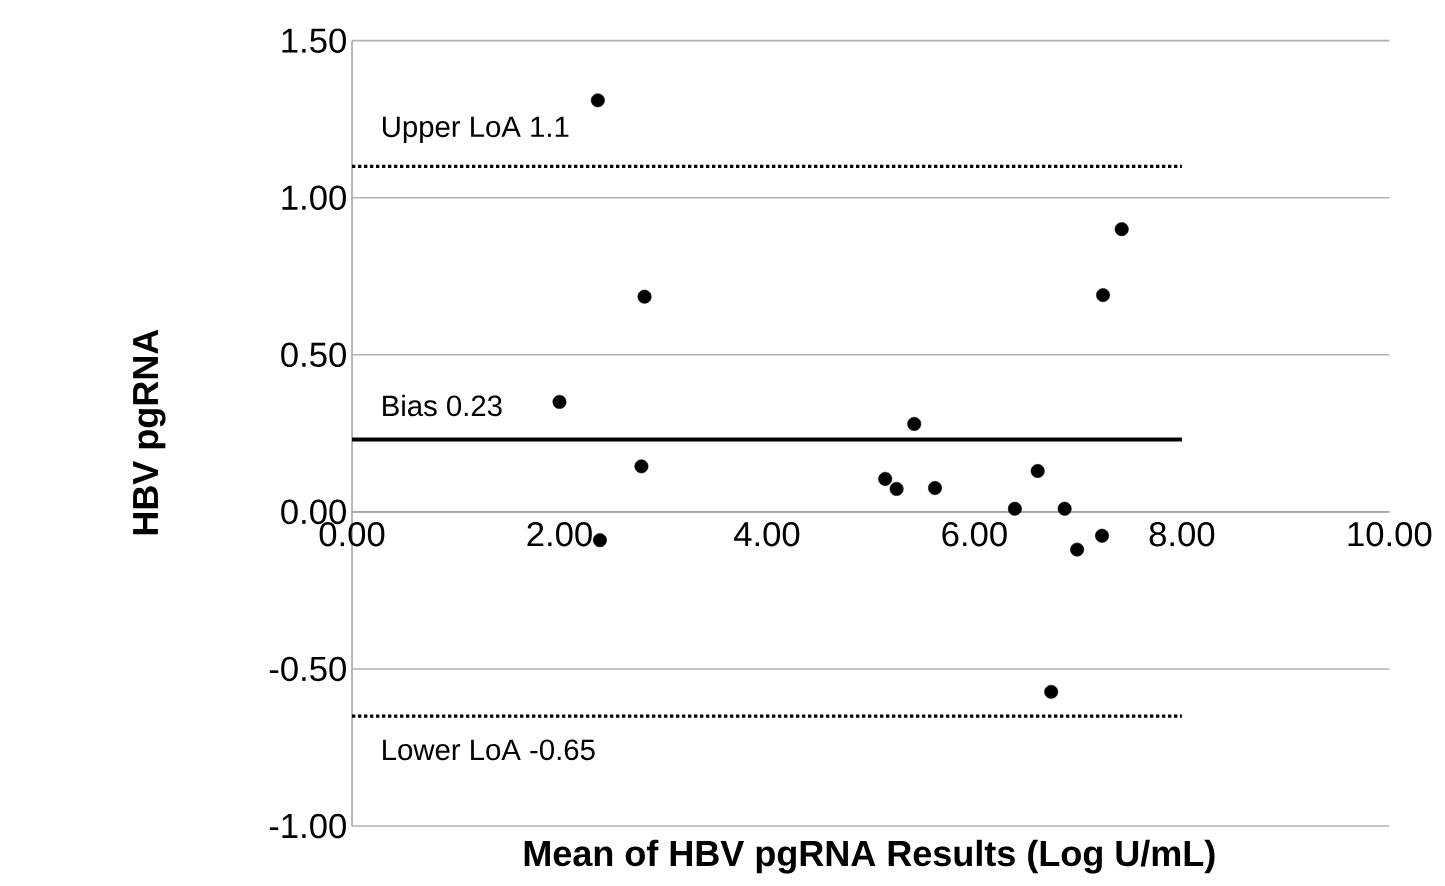  I want to click on series-label: Bias 0.23, so click(442, 405).